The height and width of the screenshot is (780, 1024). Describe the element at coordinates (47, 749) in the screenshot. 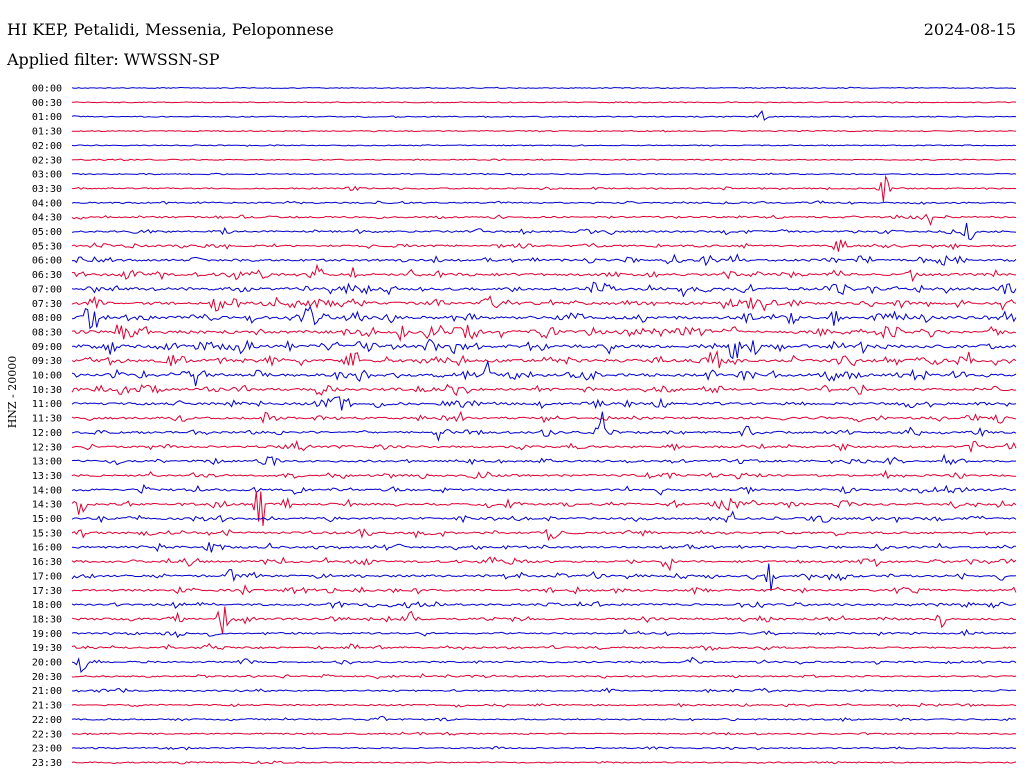

I see `time-tick-label: 23:00` at that location.